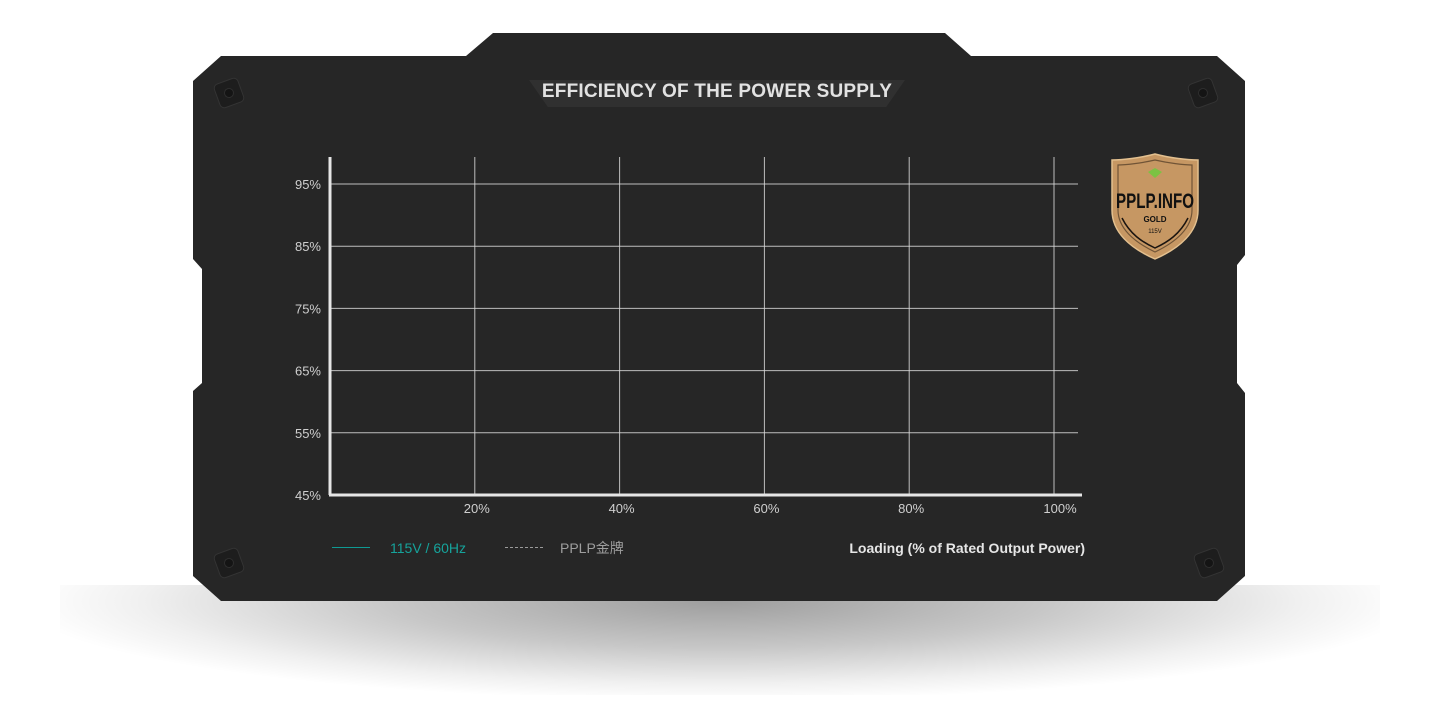 The image size is (1438, 705). What do you see at coordinates (967, 548) in the screenshot?
I see `x-axis-label: Loading (% of Rated Output Power)` at bounding box center [967, 548].